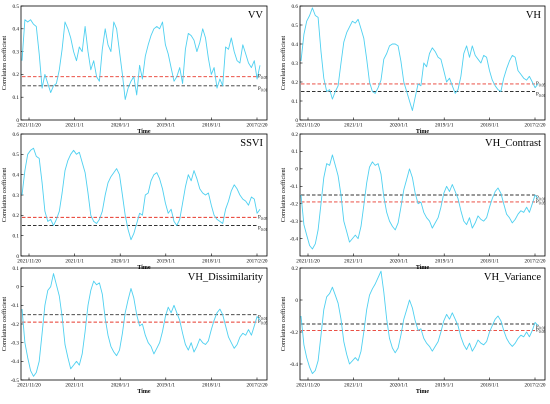  What do you see at coordinates (256, 15) in the screenshot?
I see `chart-title: VV` at bounding box center [256, 15].